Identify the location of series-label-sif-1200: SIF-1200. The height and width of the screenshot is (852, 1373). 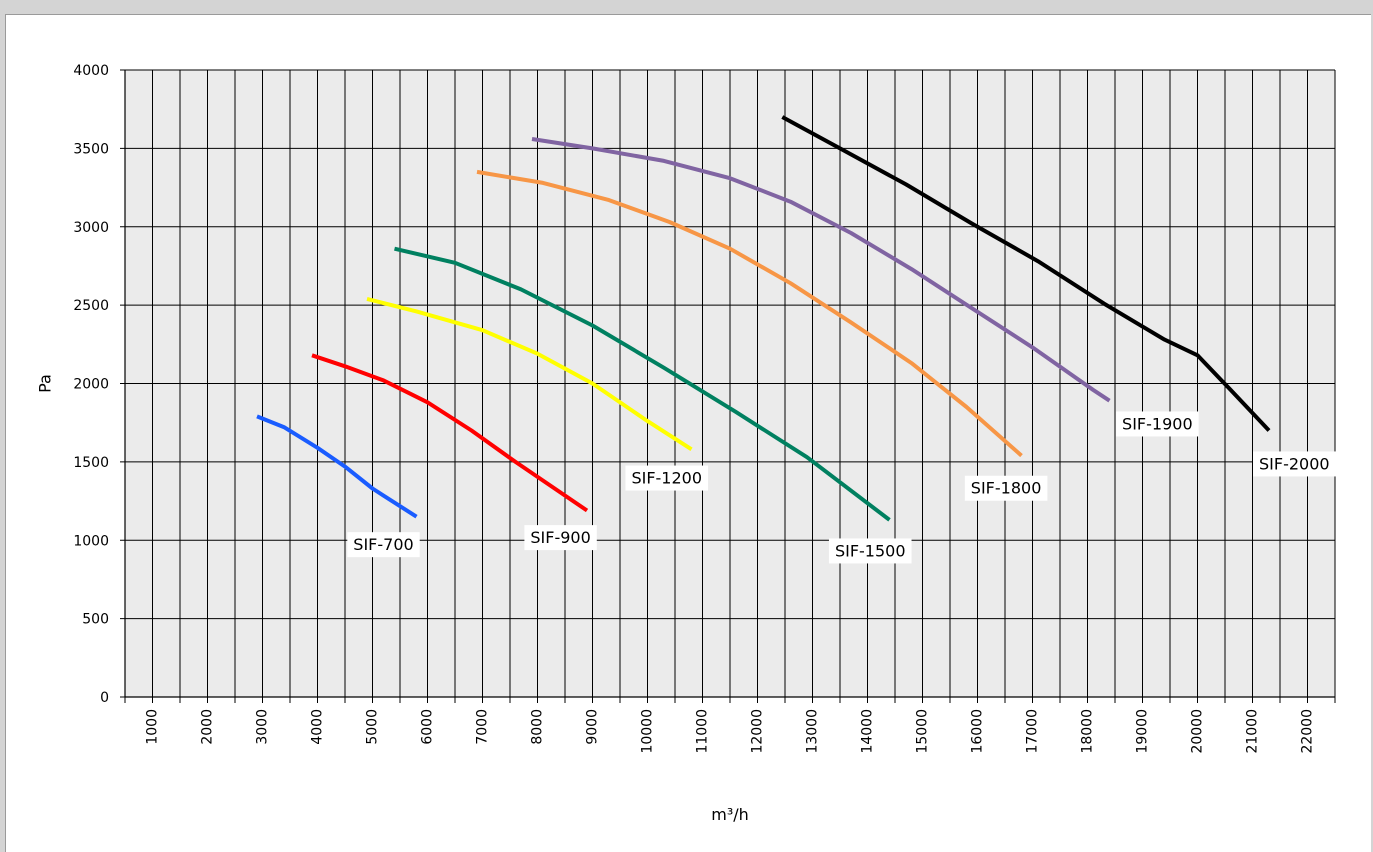
(667, 478).